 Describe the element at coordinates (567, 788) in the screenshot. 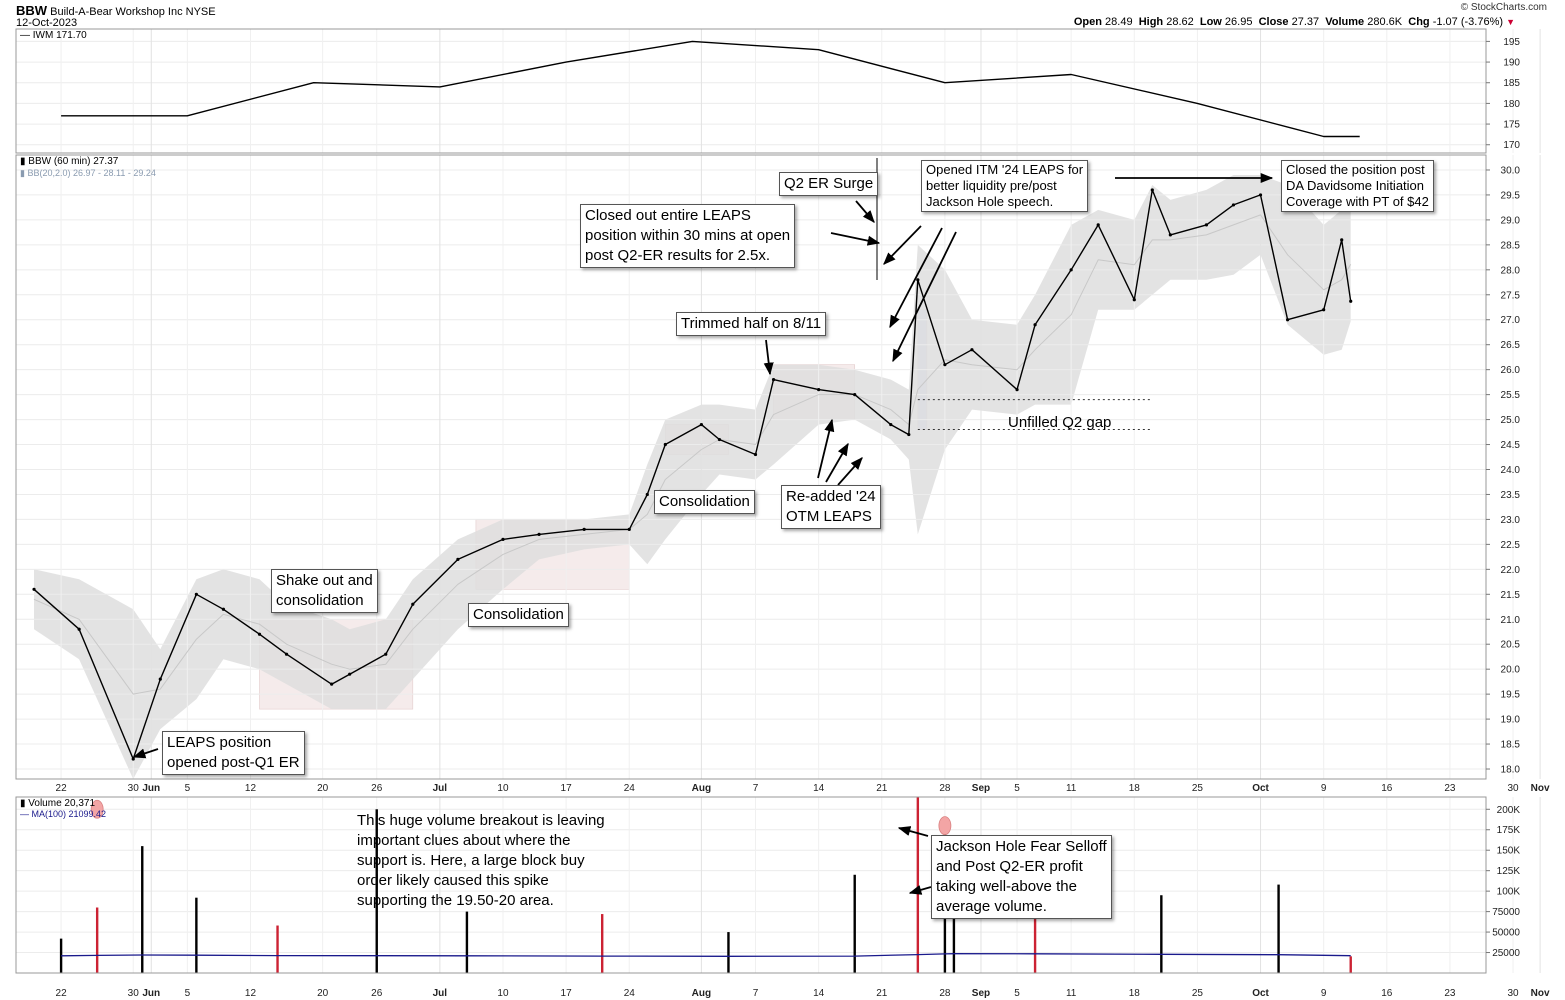

I see `x-tick-label: 17` at that location.